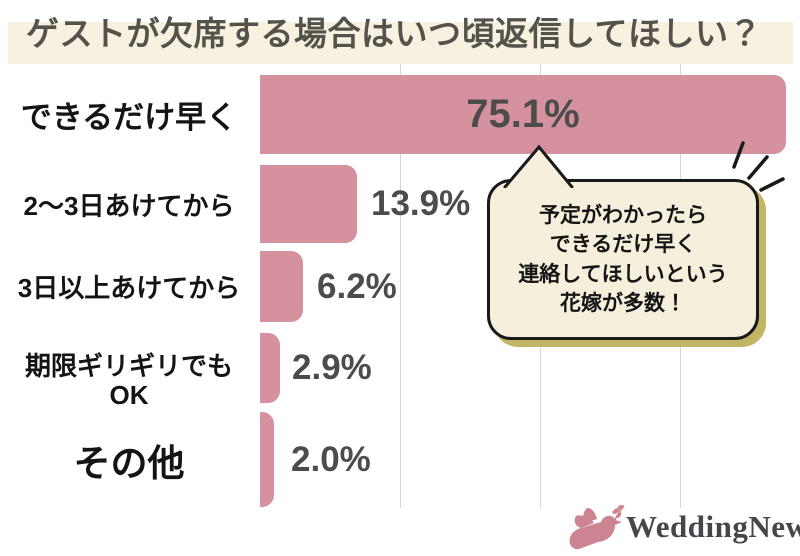  I want to click on category-label-line: 2〜3日あけてから, so click(129, 205).